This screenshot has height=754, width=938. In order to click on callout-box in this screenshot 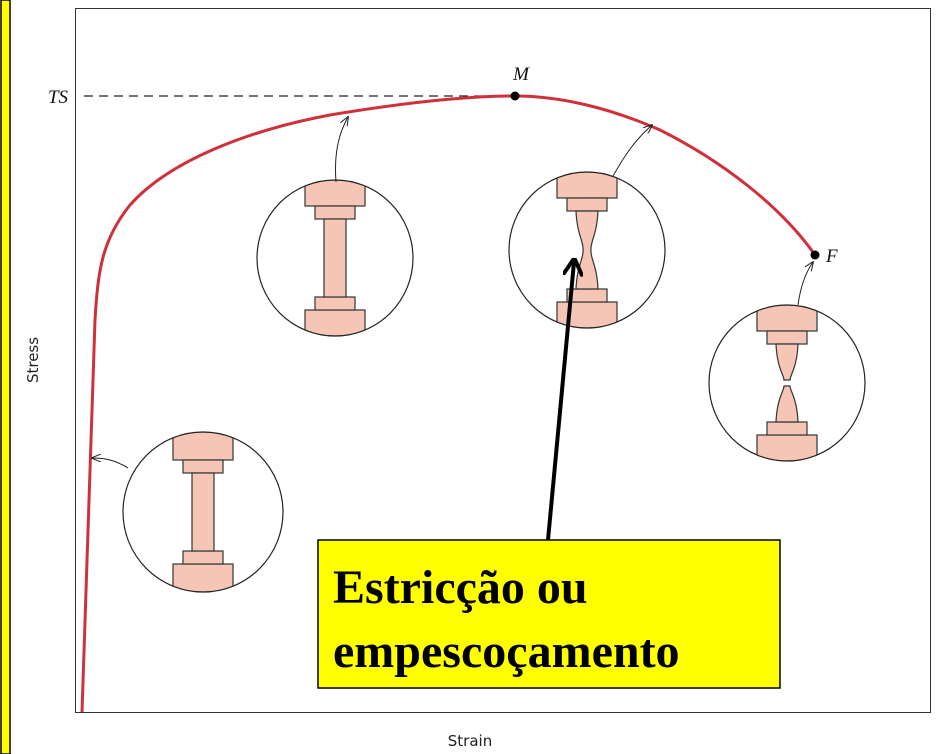, I will do `click(549, 614)`.